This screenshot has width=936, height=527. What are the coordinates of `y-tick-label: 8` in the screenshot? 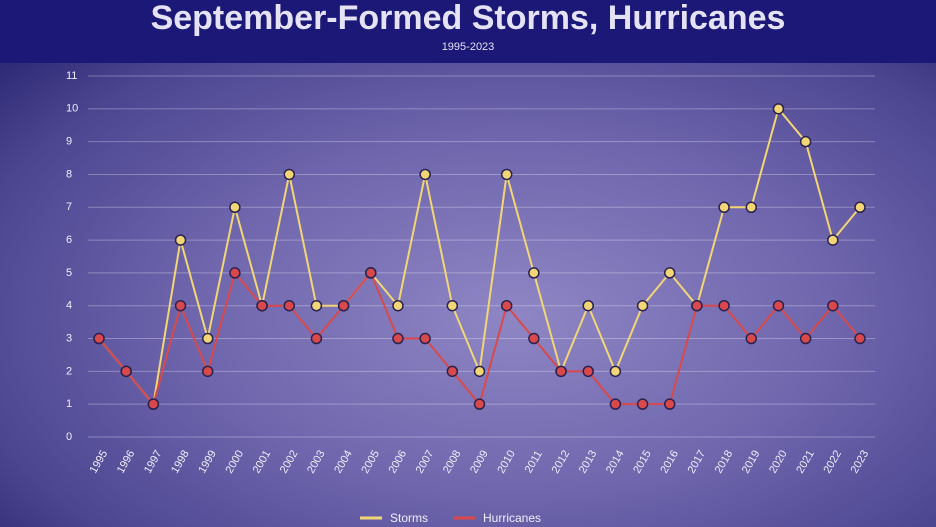 It's located at (69, 174).